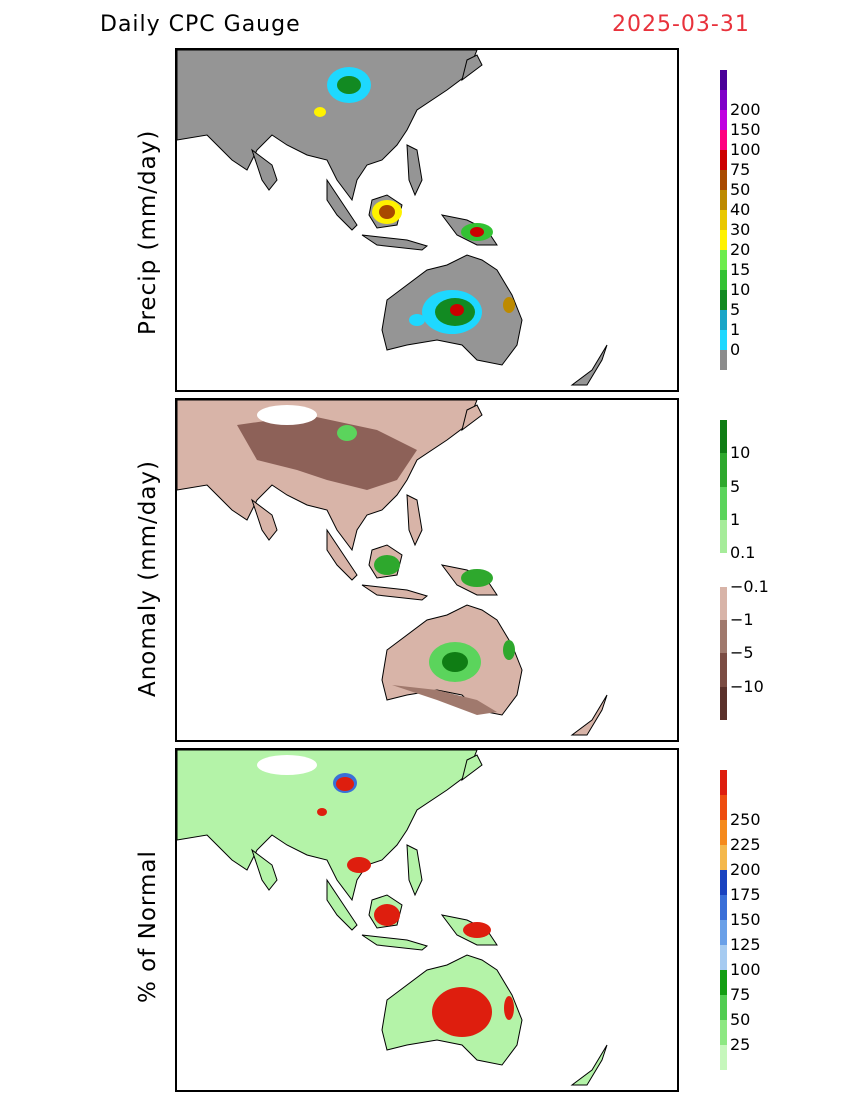 This screenshot has width=850, height=1100. I want to click on colorbar-tick-label: 250, so click(745, 819).